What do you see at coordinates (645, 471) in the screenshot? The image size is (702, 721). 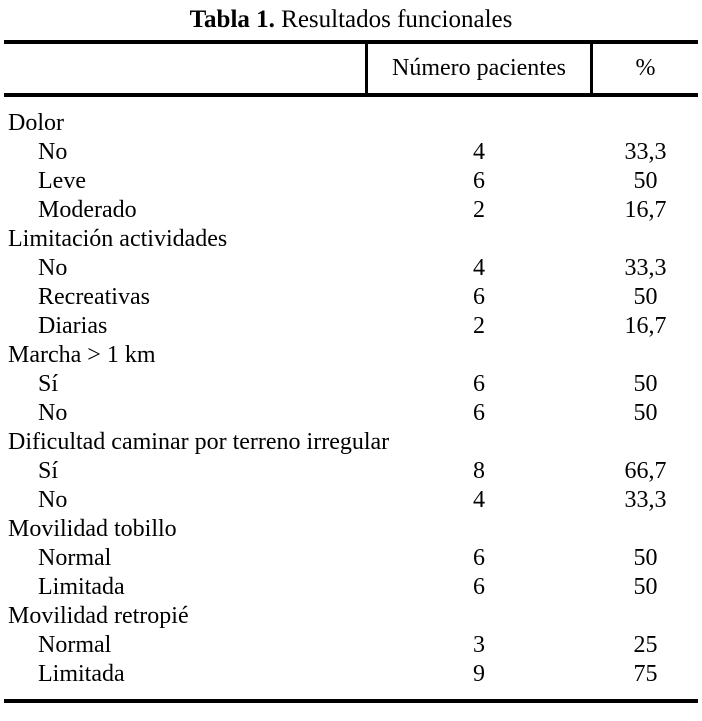 I see `row-percent-value: 66,7` at bounding box center [645, 471].